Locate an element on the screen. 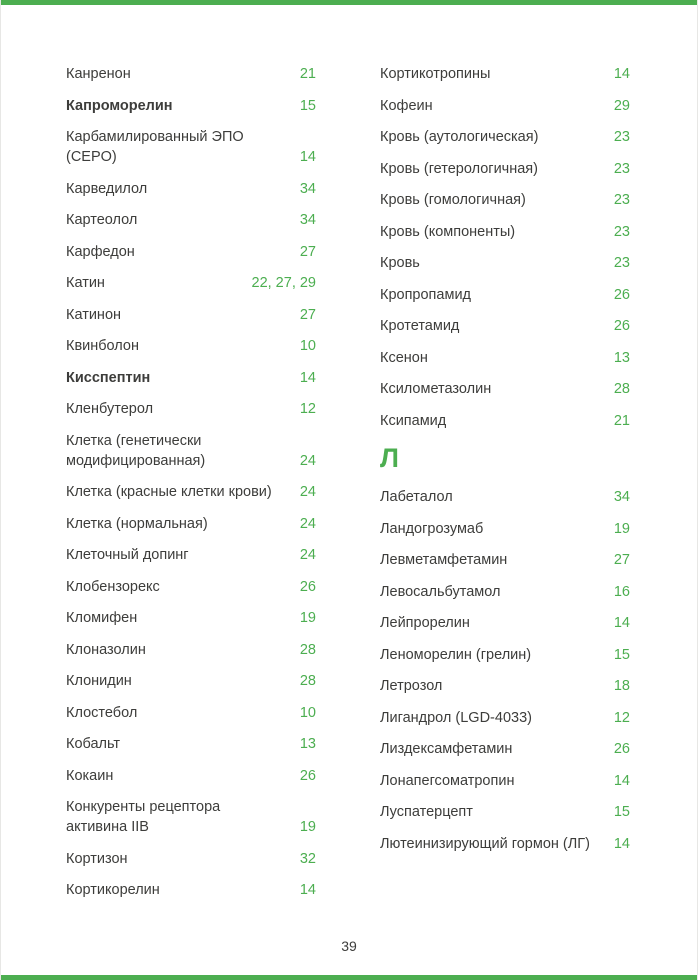 Image resolution: width=698 pixels, height=980 pixels. entry-term: Клостебол is located at coordinates (102, 712).